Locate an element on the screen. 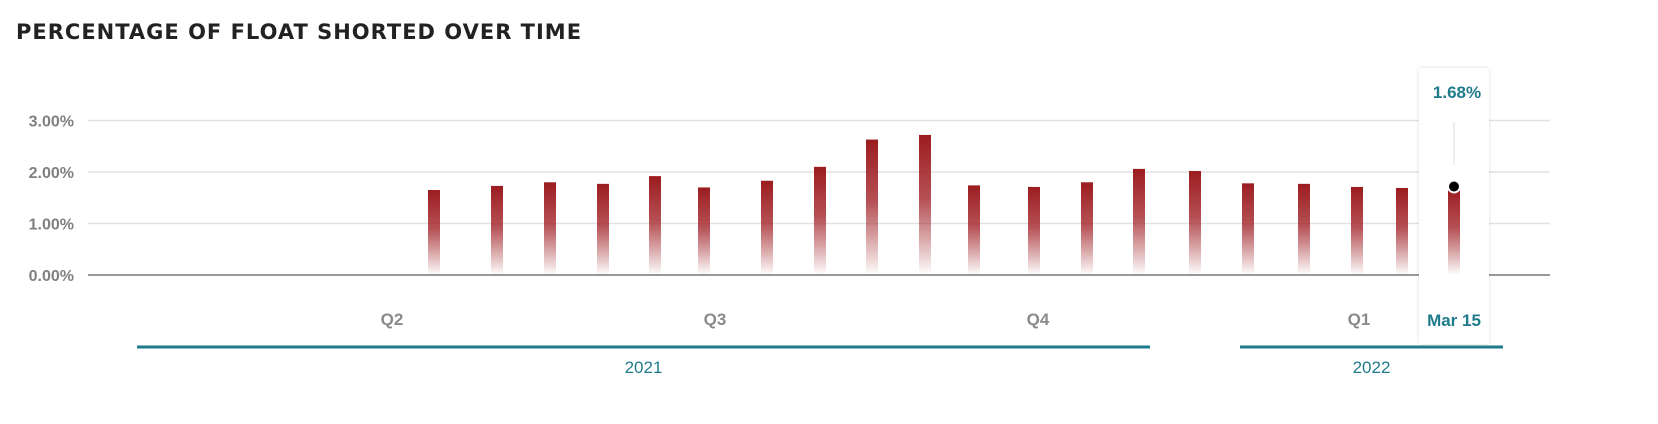 The height and width of the screenshot is (424, 1658). y-tick-label: 3.00% is located at coordinates (51, 122).